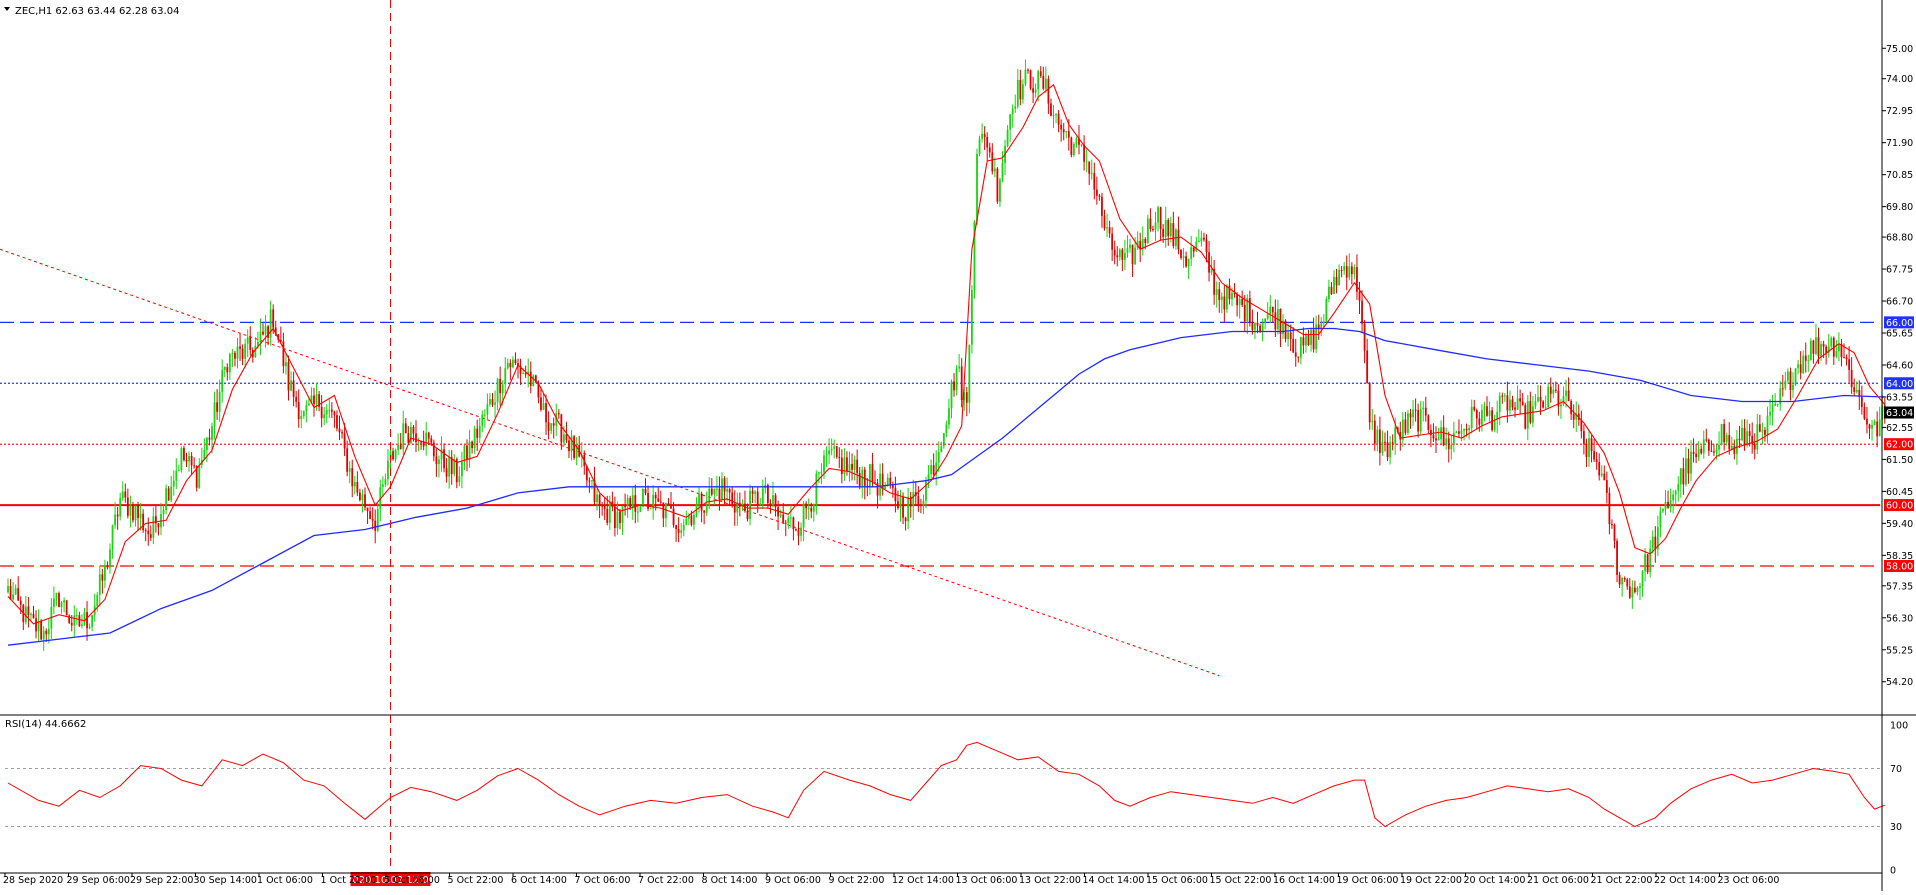  I want to click on rsi-title-label: RSI(14) 44.6662, so click(45, 724).